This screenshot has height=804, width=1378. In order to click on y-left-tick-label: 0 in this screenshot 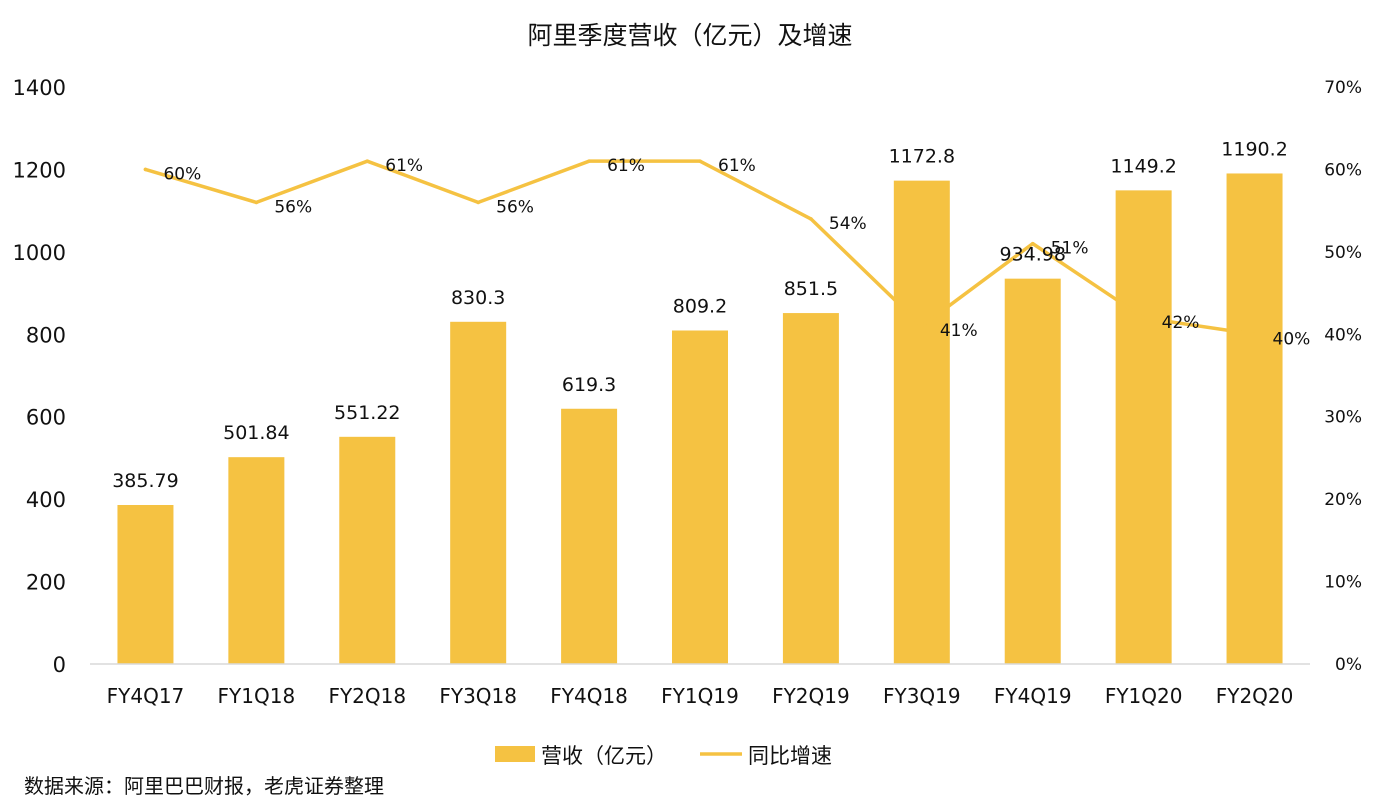, I will do `click(59, 665)`.